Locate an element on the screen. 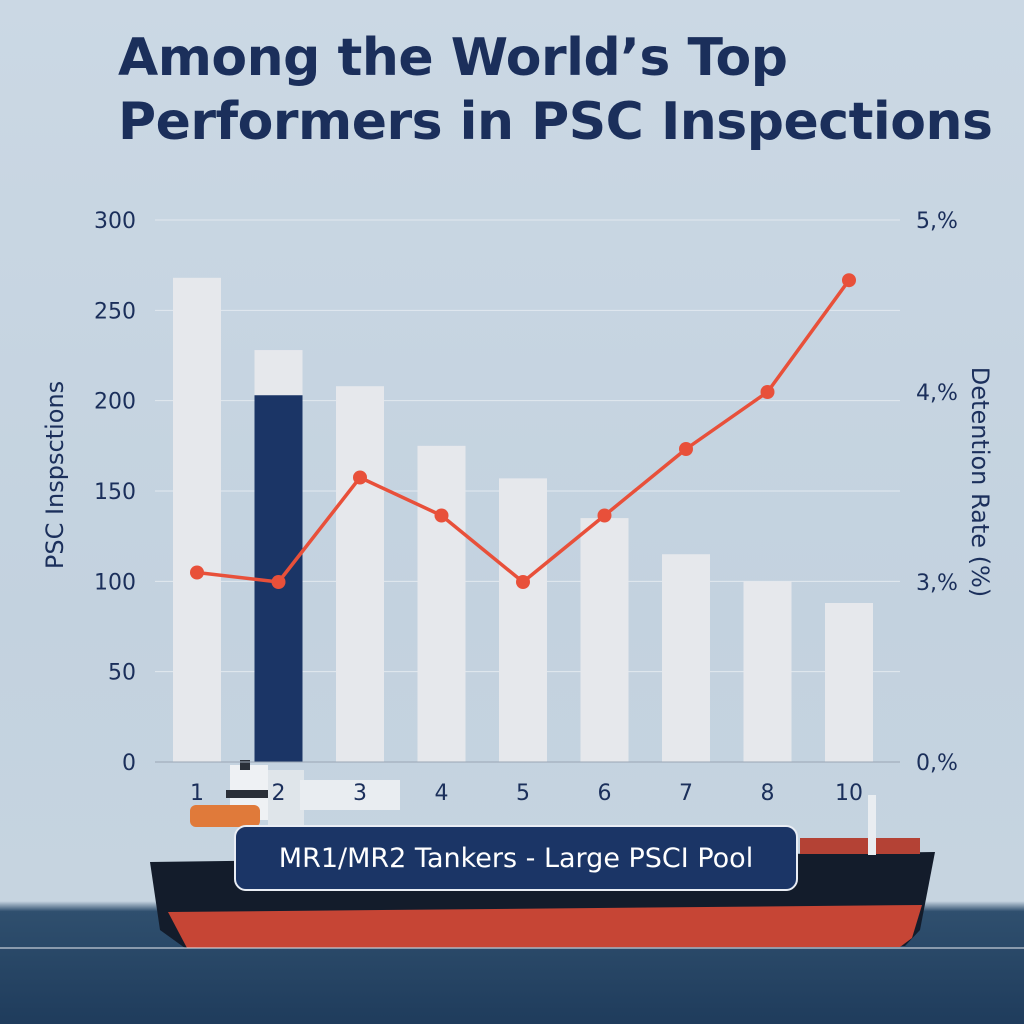  chart-title-line-2: Performers in PSC Inspections is located at coordinates (555, 122).